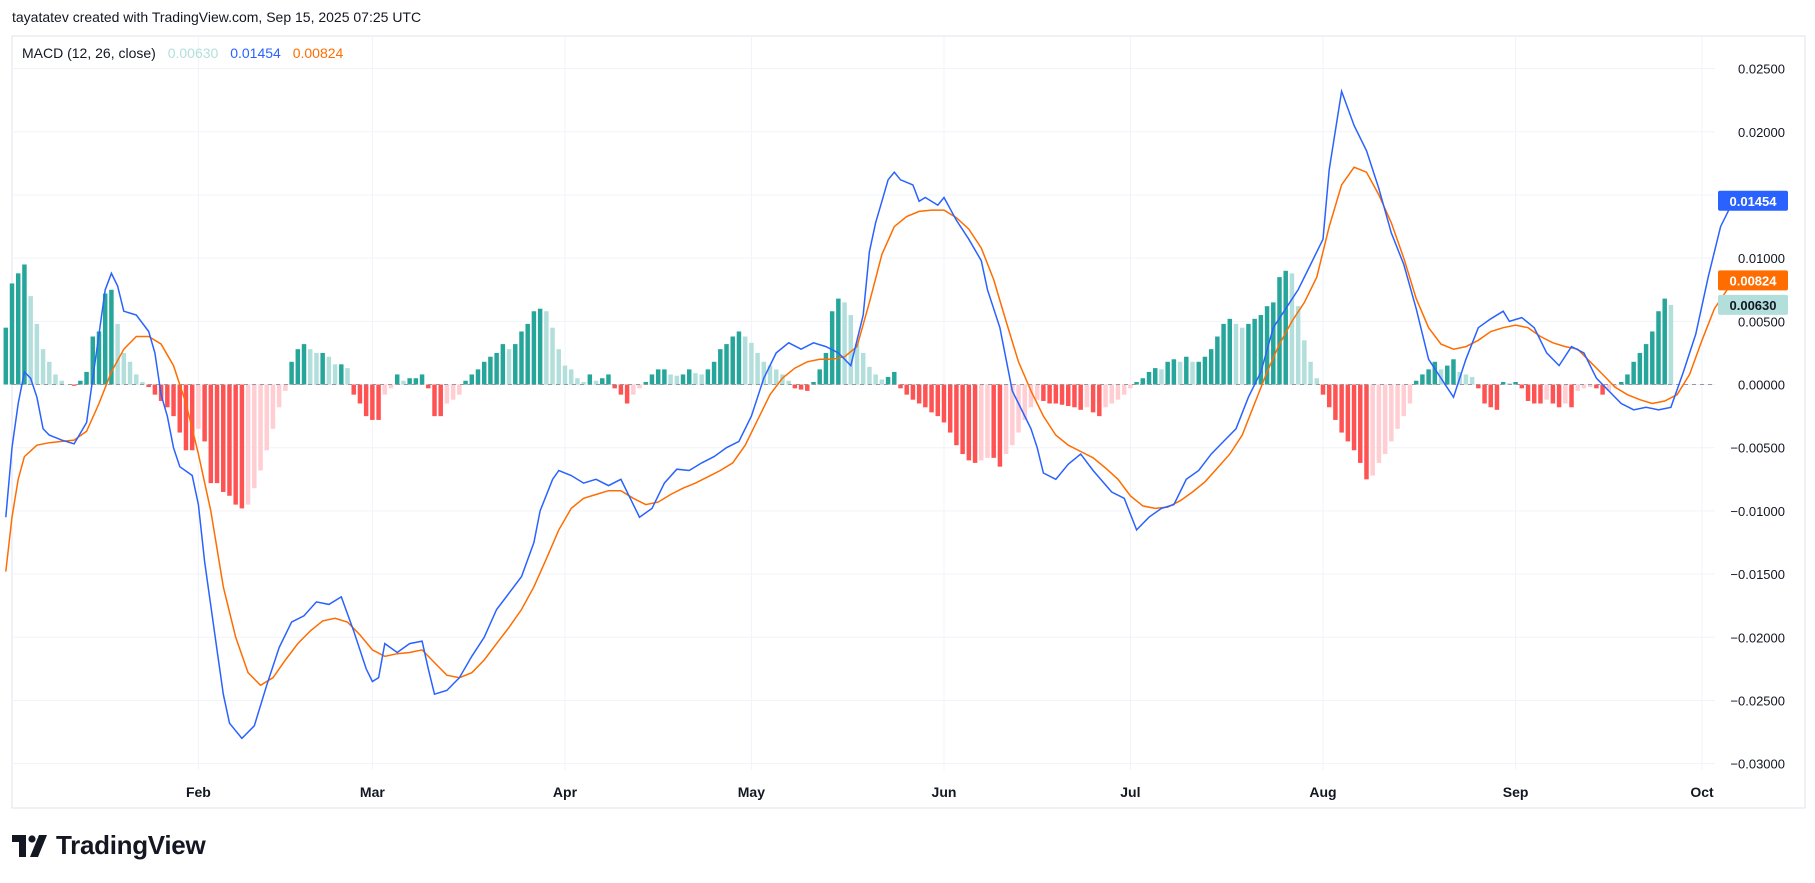 The width and height of the screenshot is (1815, 883). Describe the element at coordinates (109, 845) in the screenshot. I see `tradingview-logo: TradingView` at that location.